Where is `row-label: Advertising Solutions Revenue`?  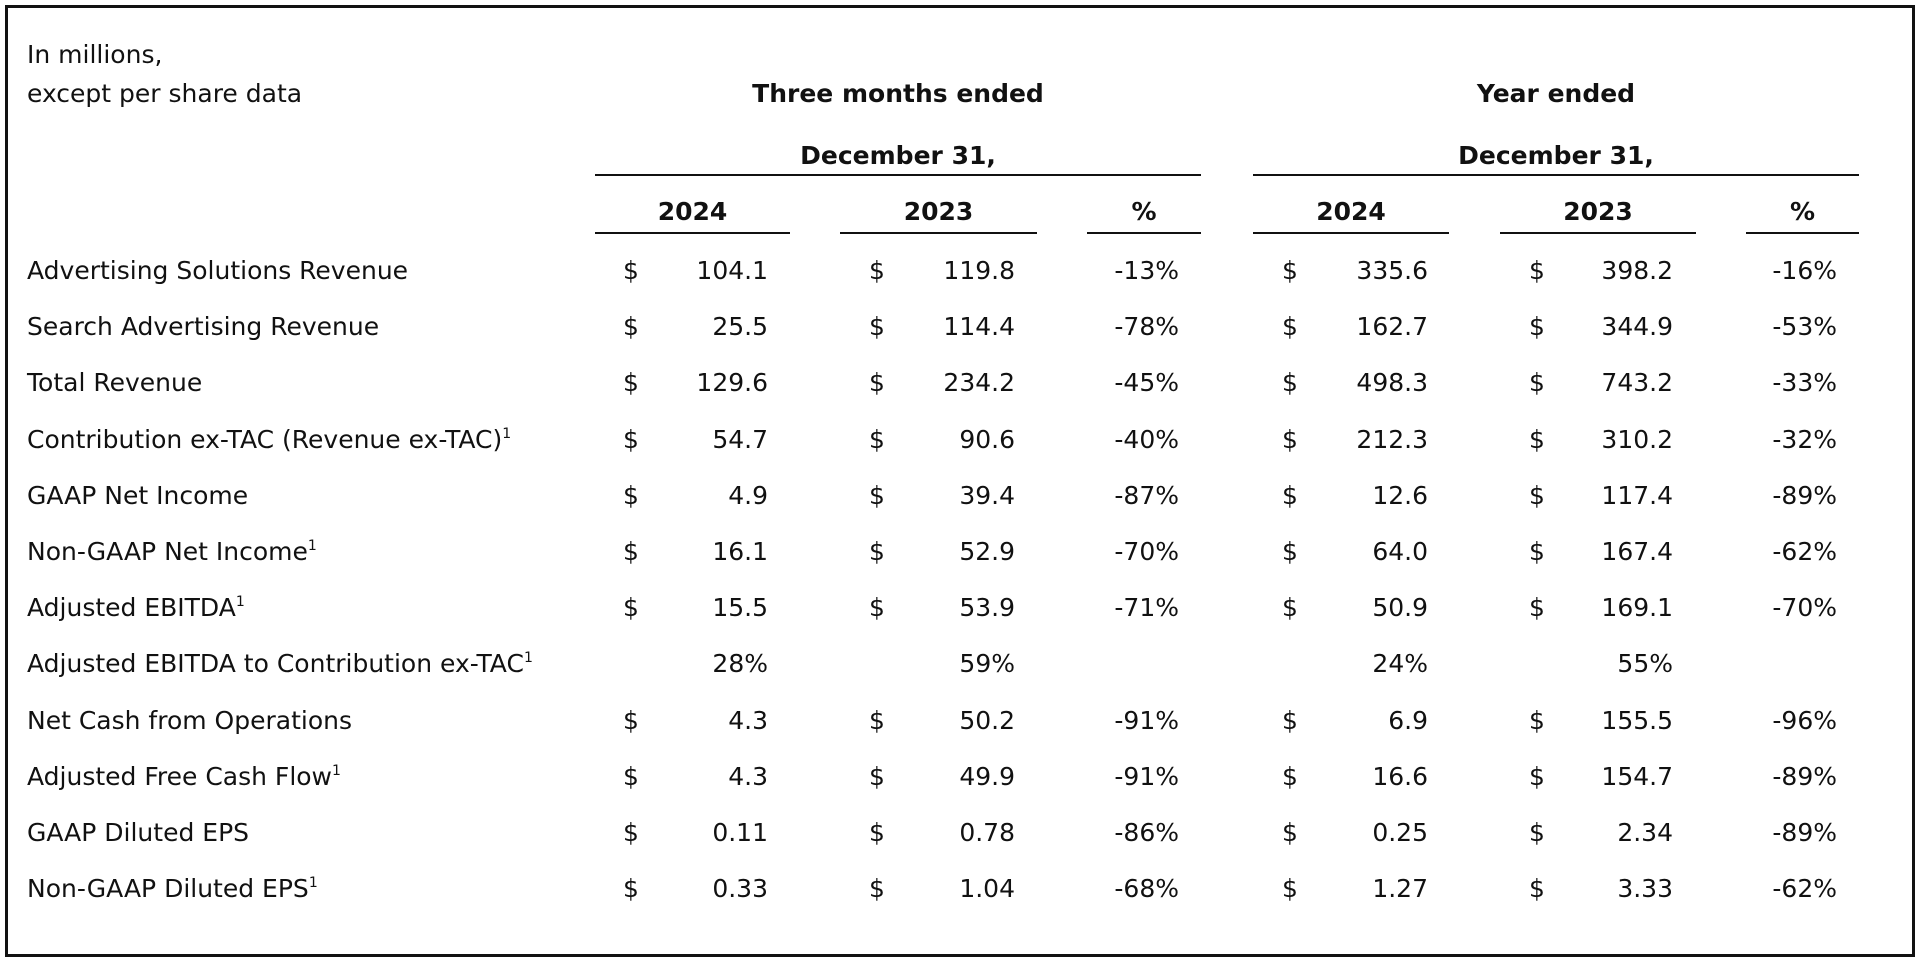 row-label: Advertising Solutions Revenue is located at coordinates (217, 271).